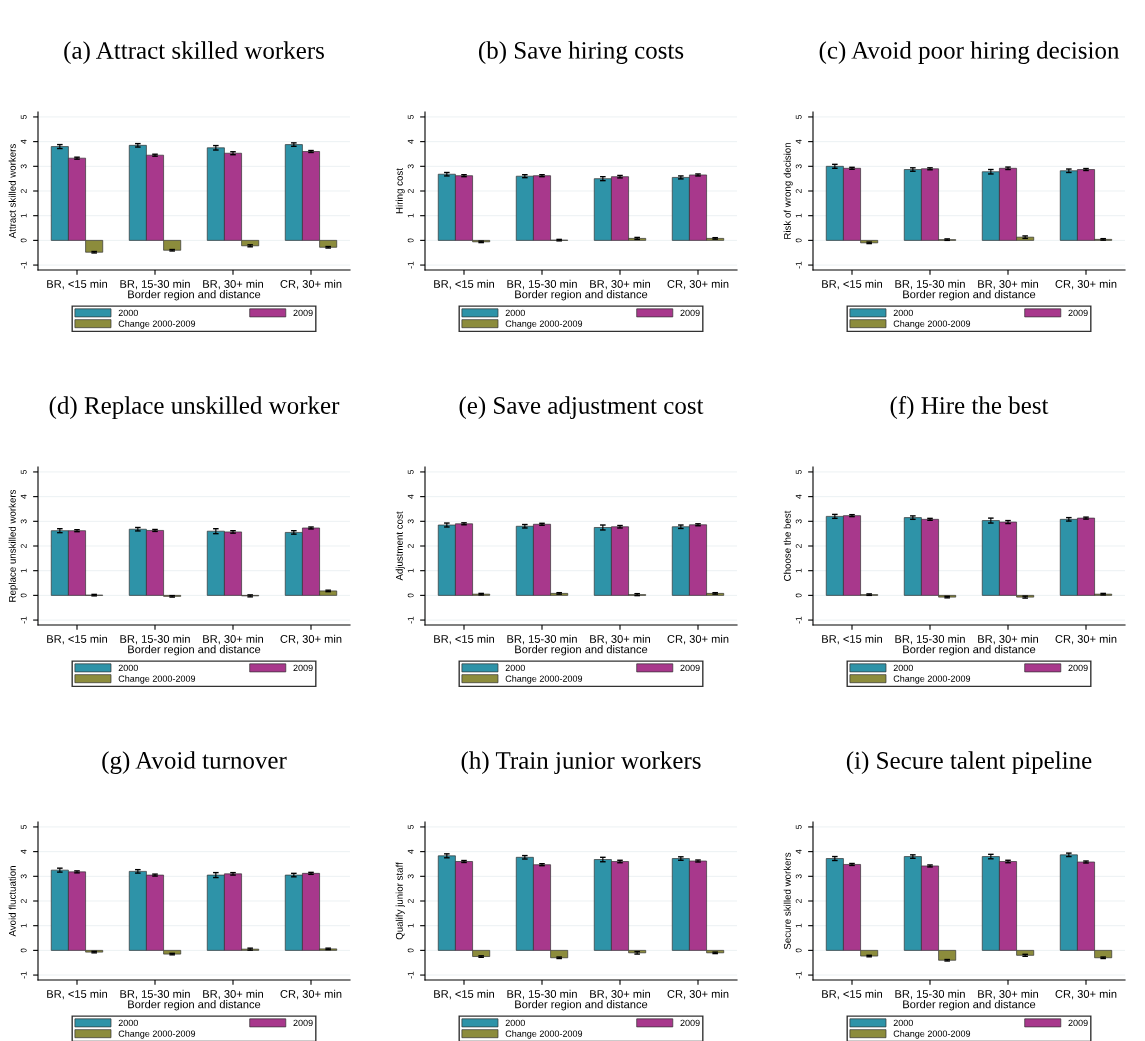 This screenshot has width=1145, height=1041. What do you see at coordinates (787, 545) in the screenshot?
I see `y-axis-title: Choose the best` at bounding box center [787, 545].